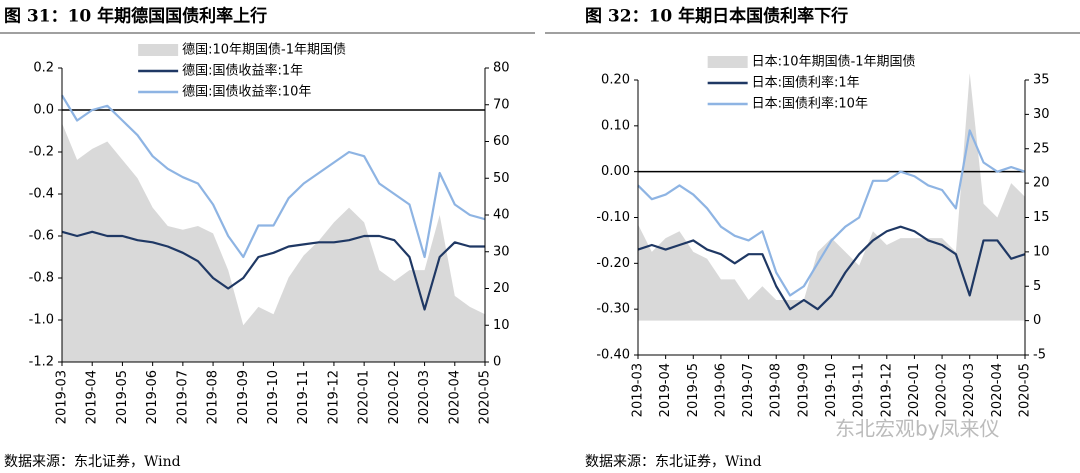  What do you see at coordinates (501, 141) in the screenshot?
I see `y2-tick-label: 60` at bounding box center [501, 141].